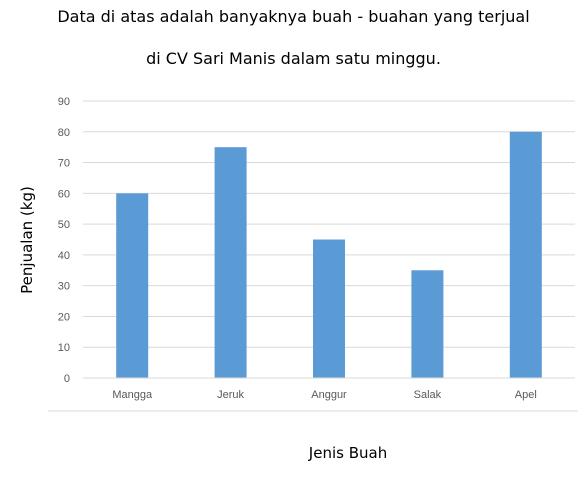 The width and height of the screenshot is (587, 479). What do you see at coordinates (428, 395) in the screenshot?
I see `x-tick-label: Salak` at bounding box center [428, 395].